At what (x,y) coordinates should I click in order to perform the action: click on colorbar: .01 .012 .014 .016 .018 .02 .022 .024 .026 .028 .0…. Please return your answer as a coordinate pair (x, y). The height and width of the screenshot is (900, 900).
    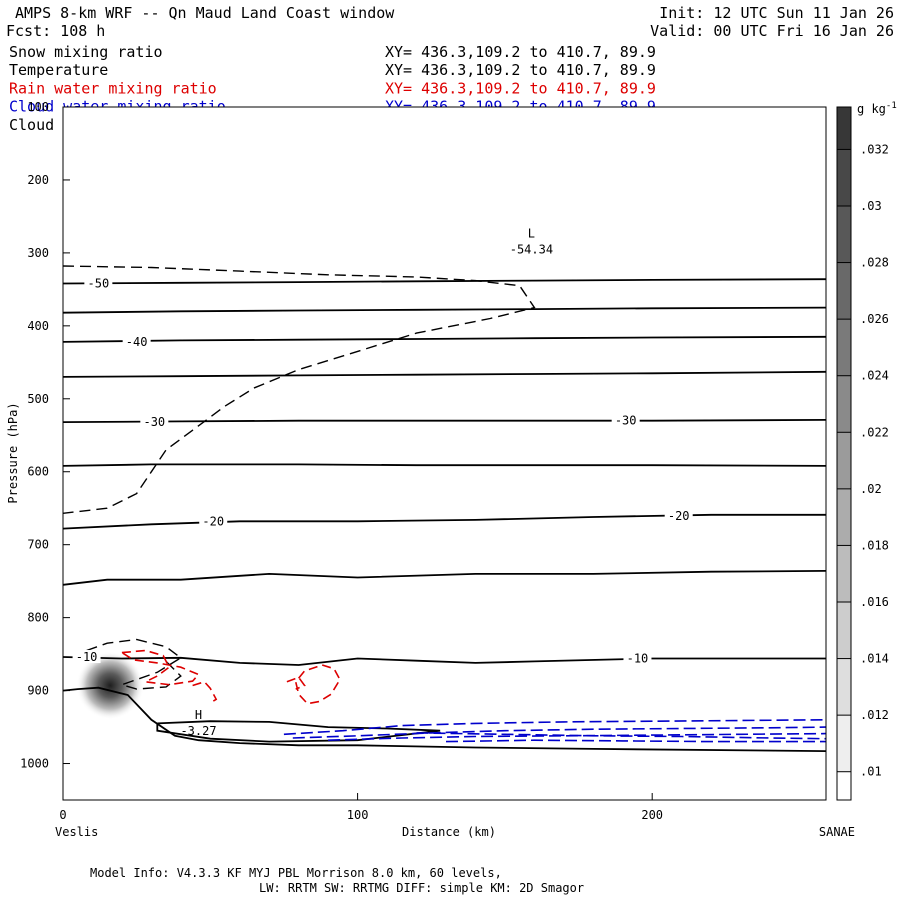
    Looking at the image, I should click on (862, 453).